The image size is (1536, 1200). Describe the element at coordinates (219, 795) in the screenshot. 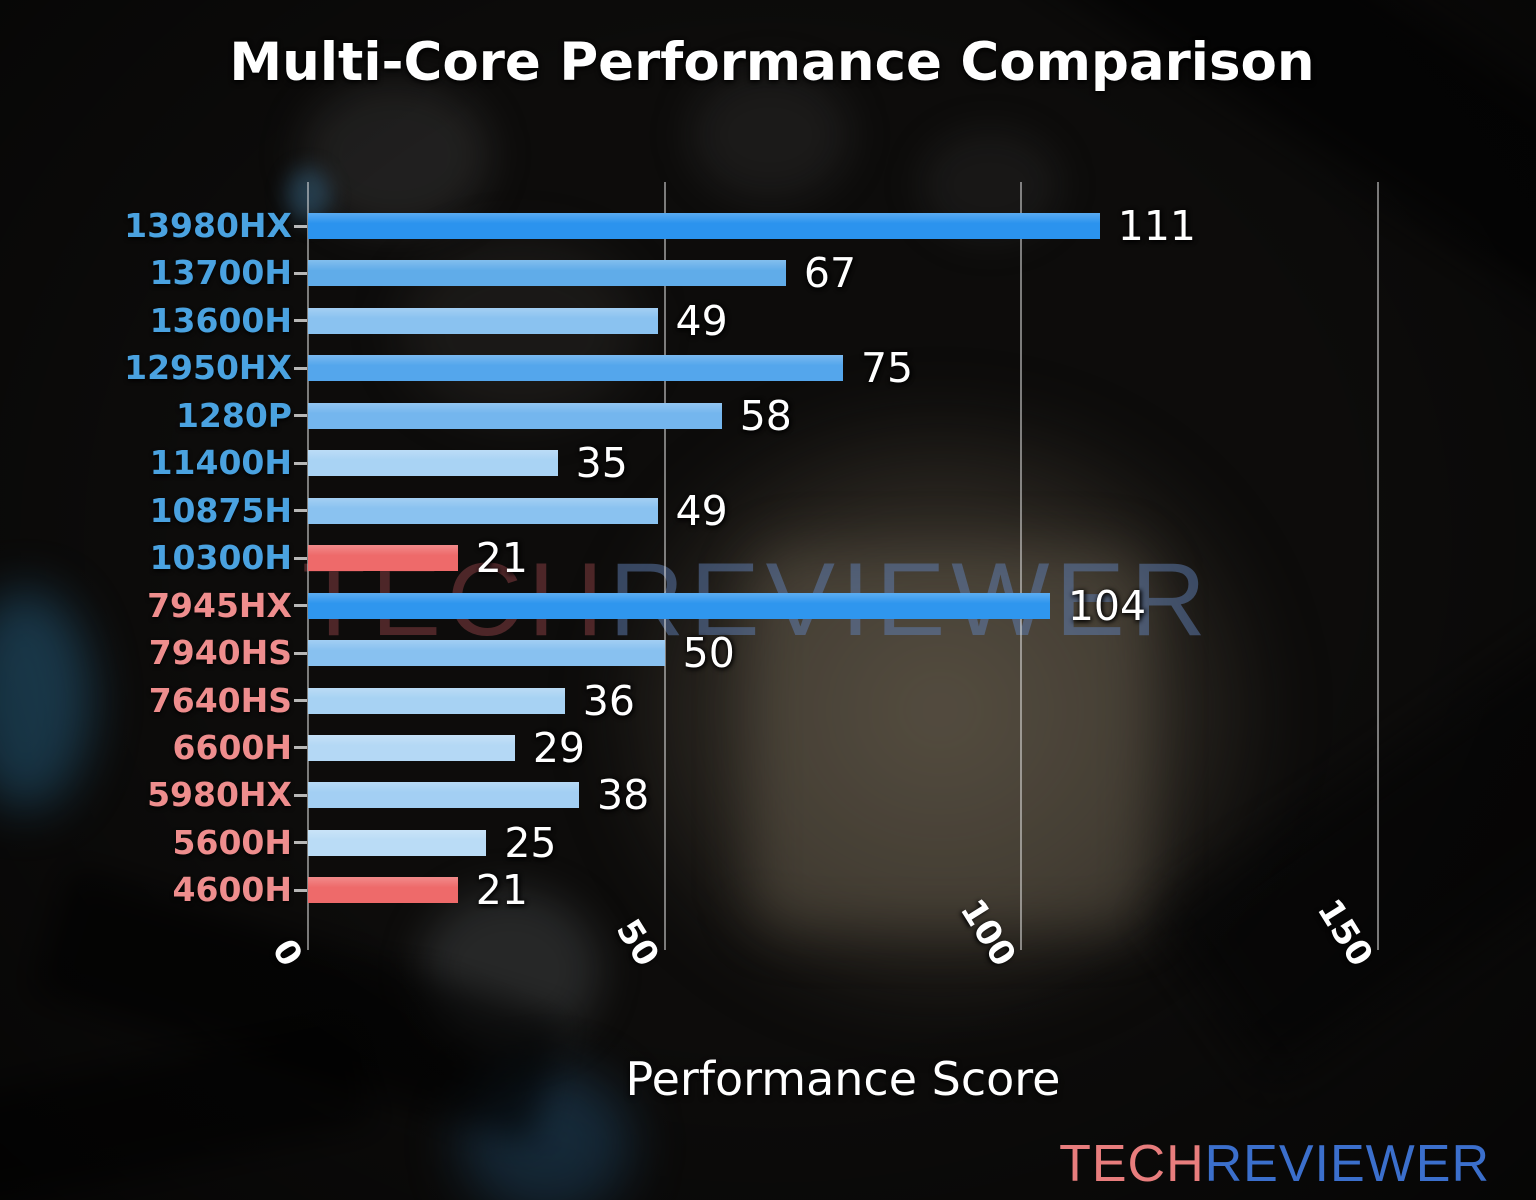

I see `category-label-5980HX: 5980HX` at that location.